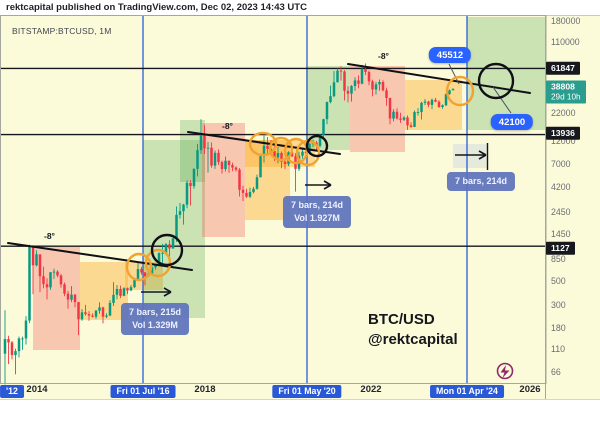 This screenshot has width=600, height=426. What do you see at coordinates (317, 212) in the screenshot?
I see `range-badge: 7 bars, 214d Vol 1.927M` at bounding box center [317, 212].